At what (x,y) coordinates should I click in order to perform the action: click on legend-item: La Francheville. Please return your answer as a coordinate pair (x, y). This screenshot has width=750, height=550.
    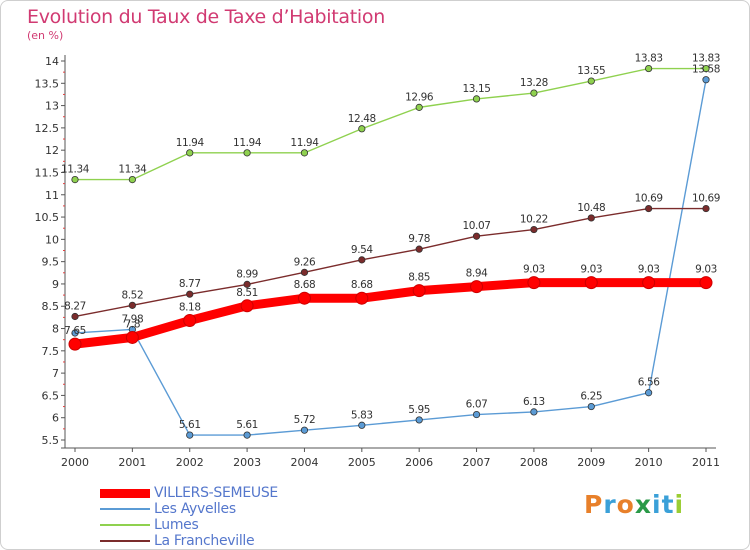
    Looking at the image, I should click on (250, 541).